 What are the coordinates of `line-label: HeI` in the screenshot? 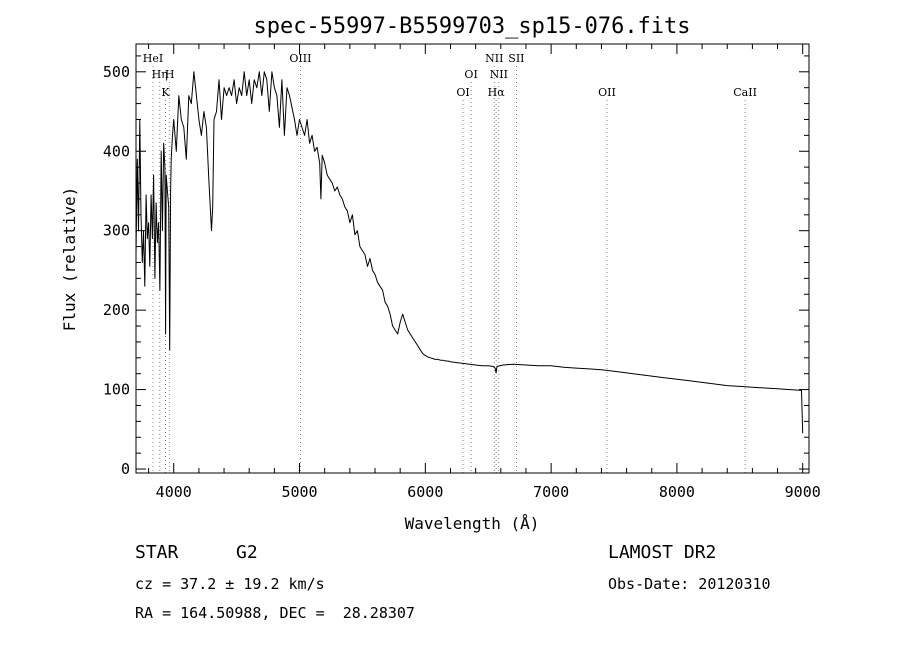 It's located at (153, 58).